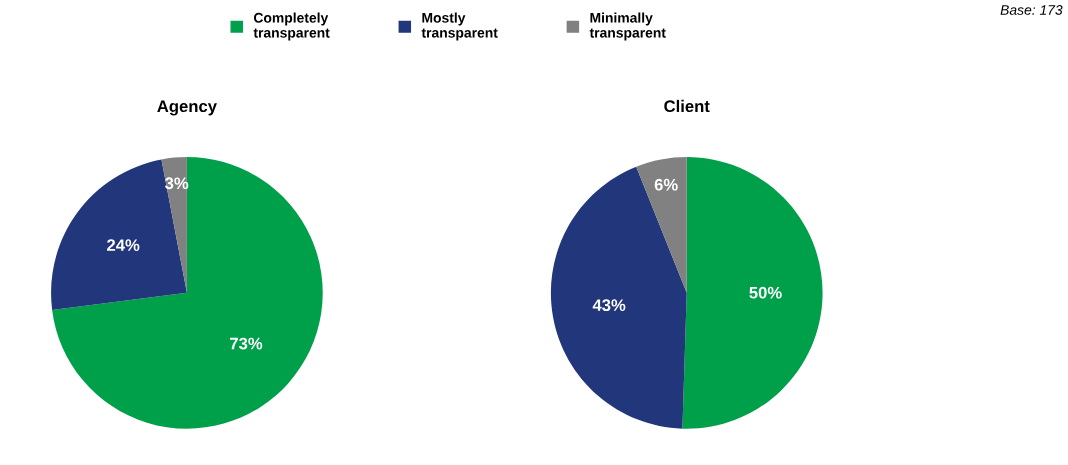 The image size is (1068, 465). Describe the element at coordinates (459, 26) in the screenshot. I see `legend-label: Mostly transparent` at that location.